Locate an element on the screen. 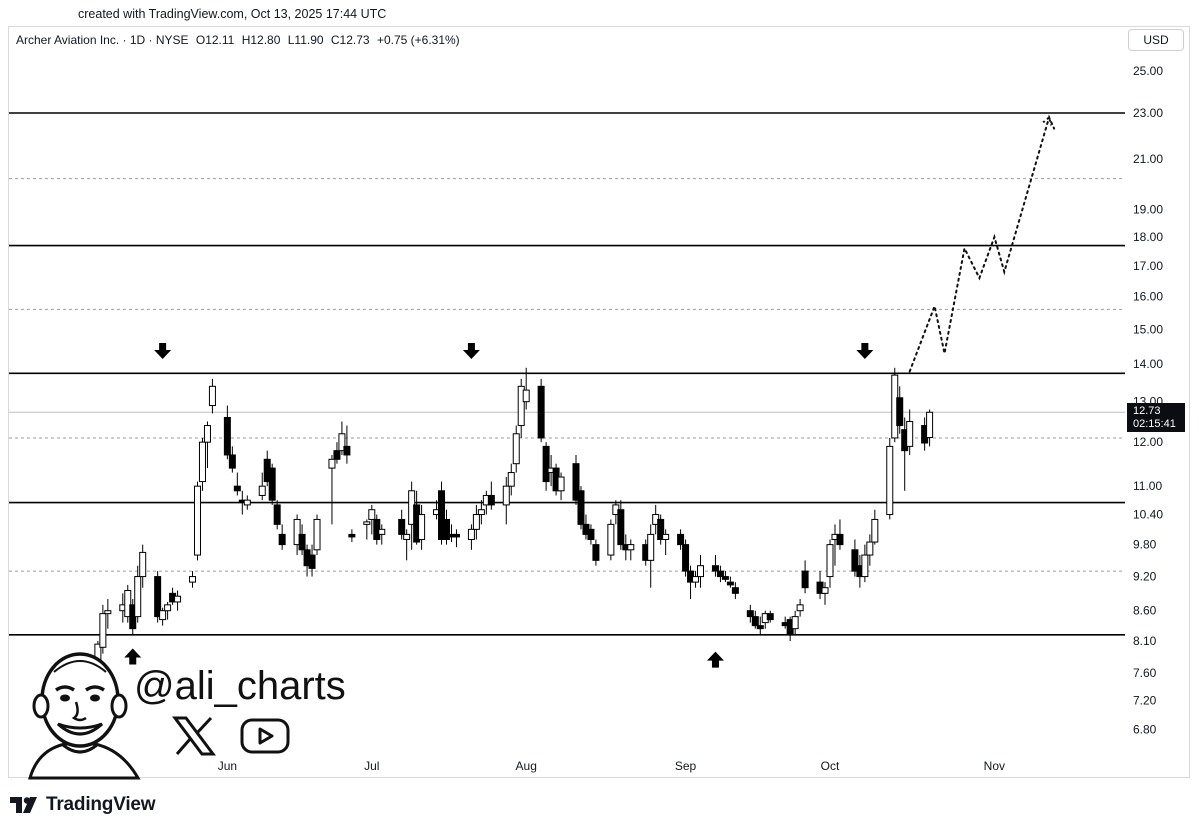  arrow-up-icon is located at coordinates (715, 659).